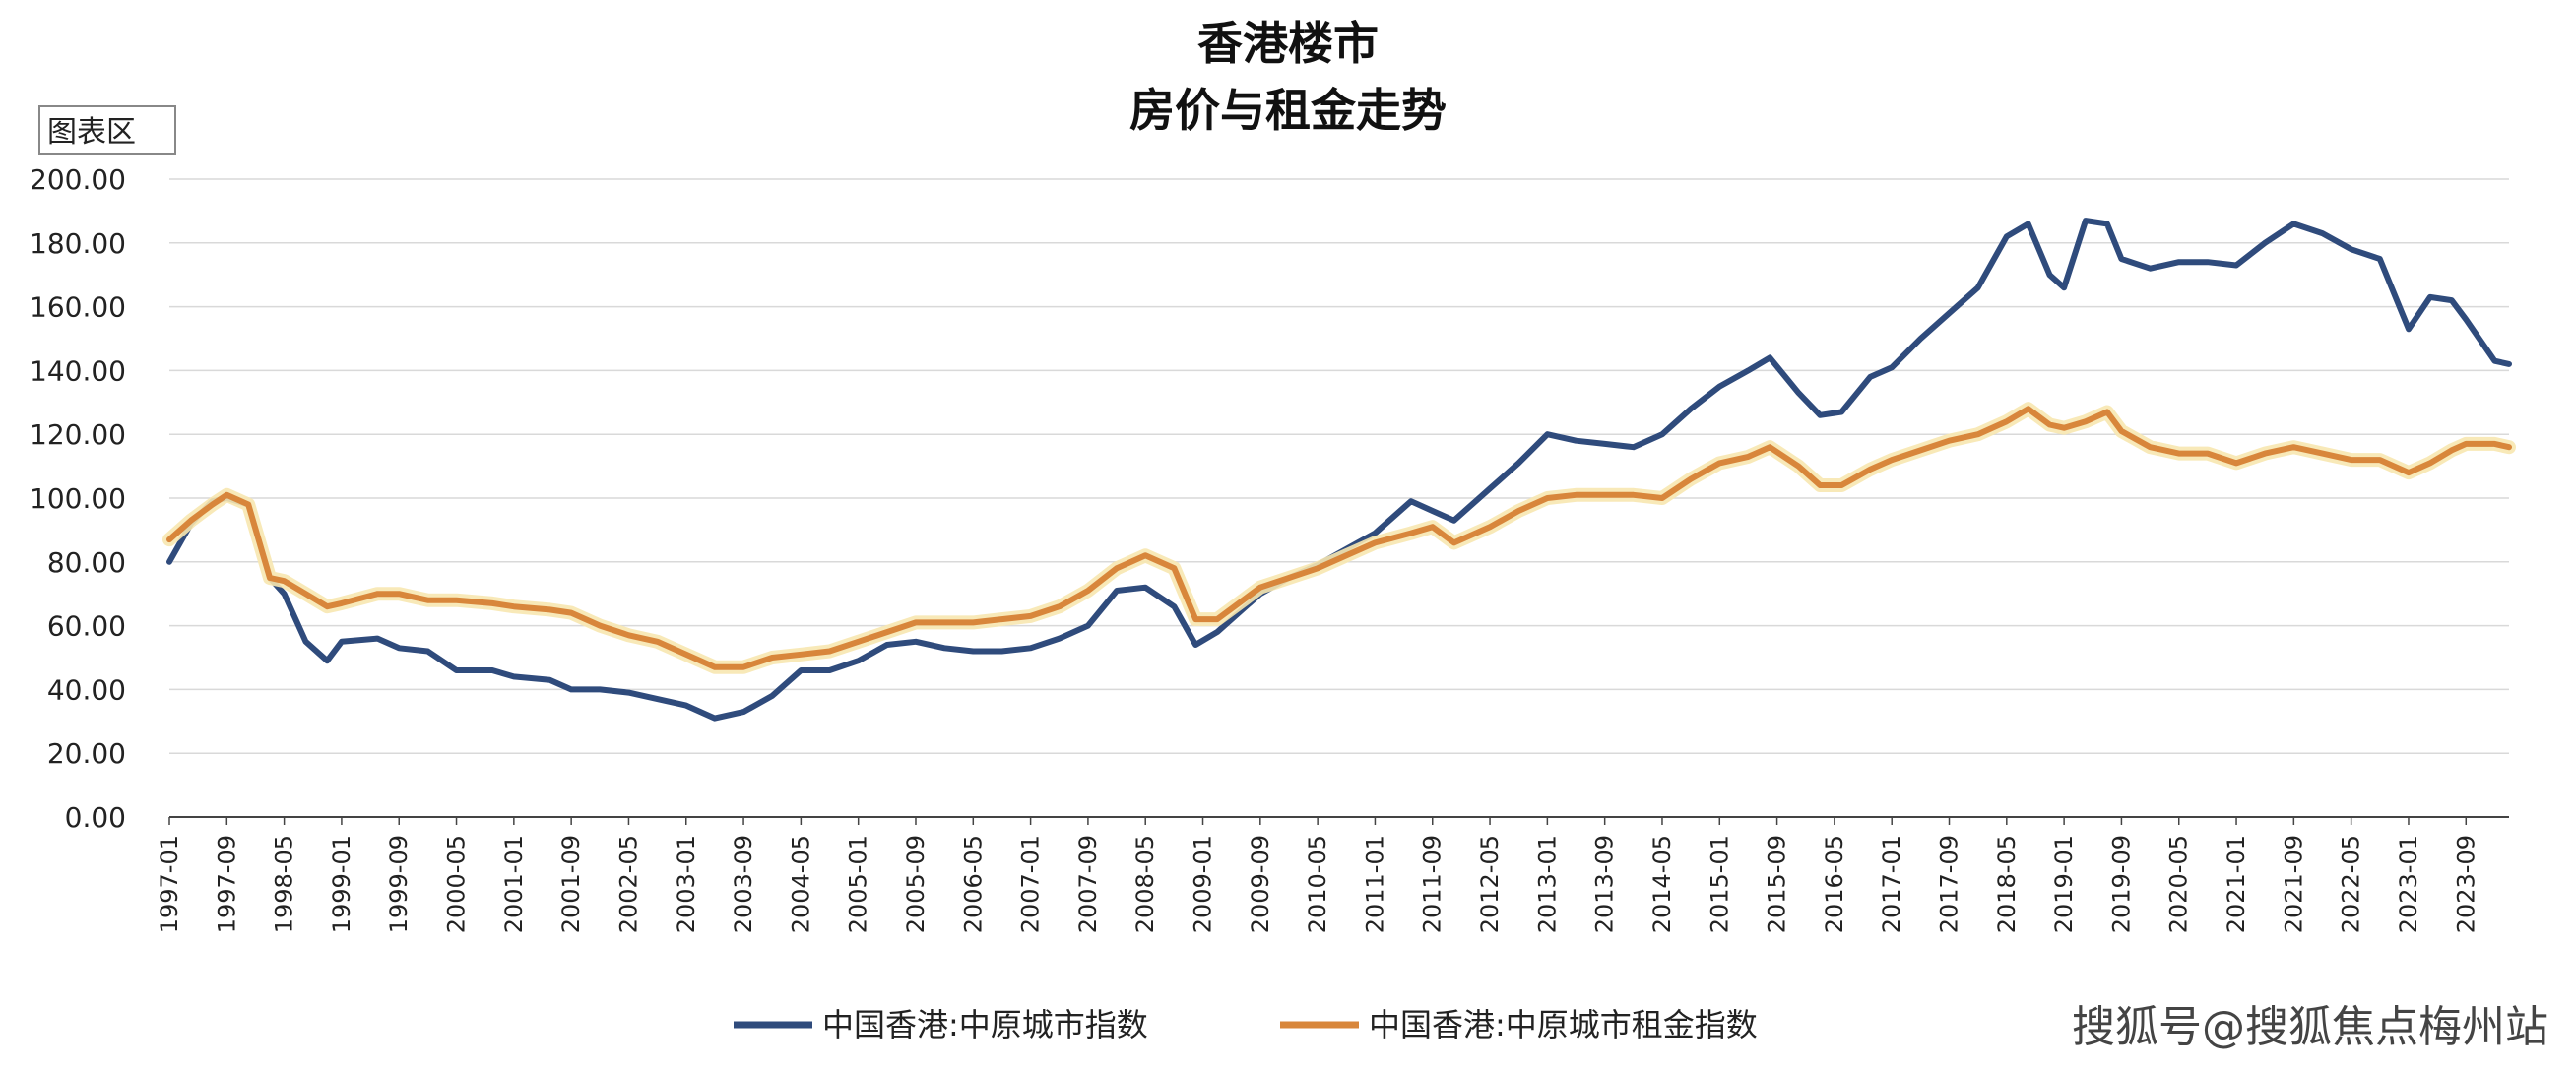  I want to click on x-tick-label: 2007-09, so click(1088, 884).